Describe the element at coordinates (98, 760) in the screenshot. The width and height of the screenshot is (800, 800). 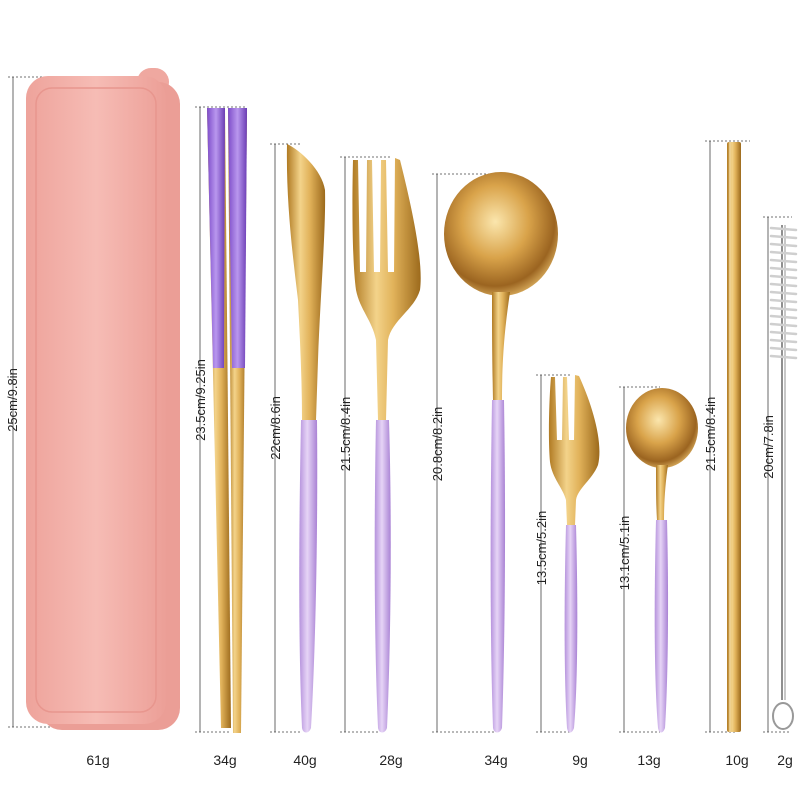
I see `case-weight: 61g` at that location.